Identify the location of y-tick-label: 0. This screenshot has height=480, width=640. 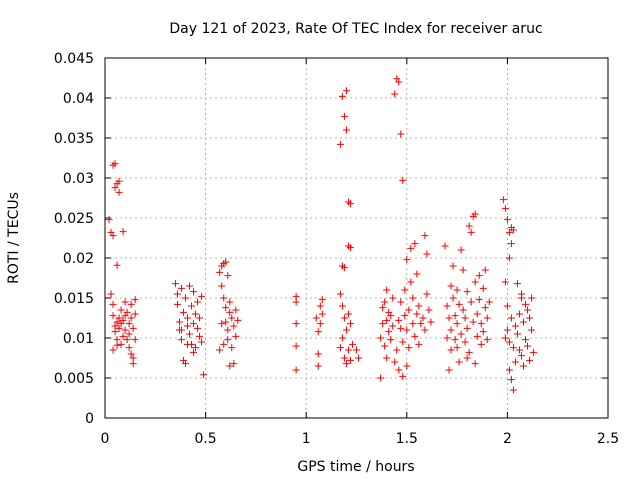
(89, 419).